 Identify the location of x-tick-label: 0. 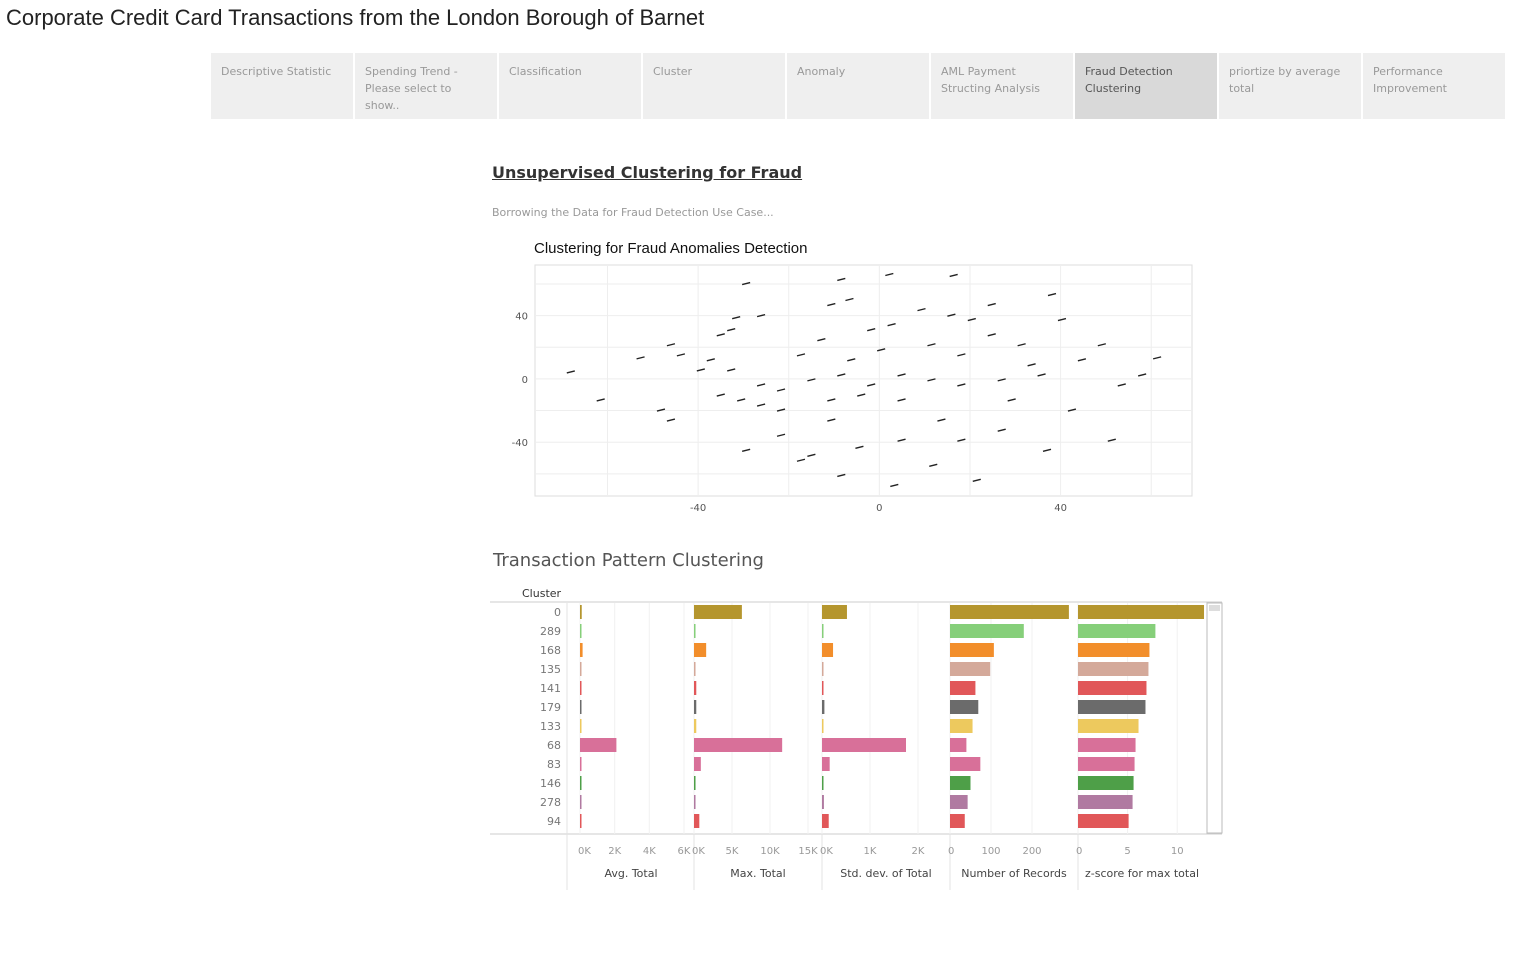
(879, 508).